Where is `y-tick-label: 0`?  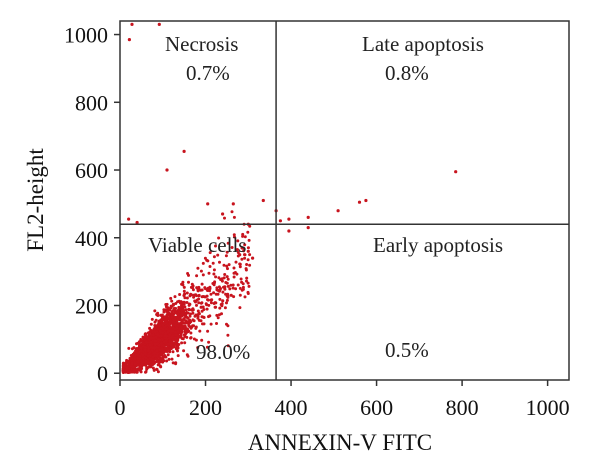 y-tick-label: 0 is located at coordinates (102, 373).